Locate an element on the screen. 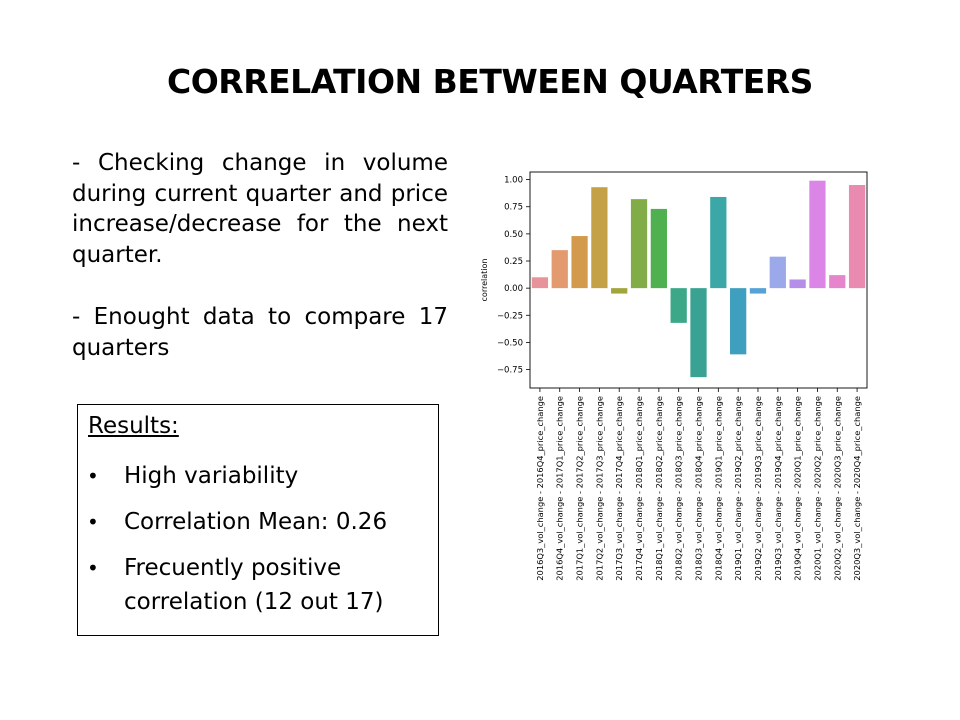 This screenshot has height=720, width=960. x-tick-label: 2016Q4_vol_change - 2017Q1_price_change is located at coordinates (560, 488).